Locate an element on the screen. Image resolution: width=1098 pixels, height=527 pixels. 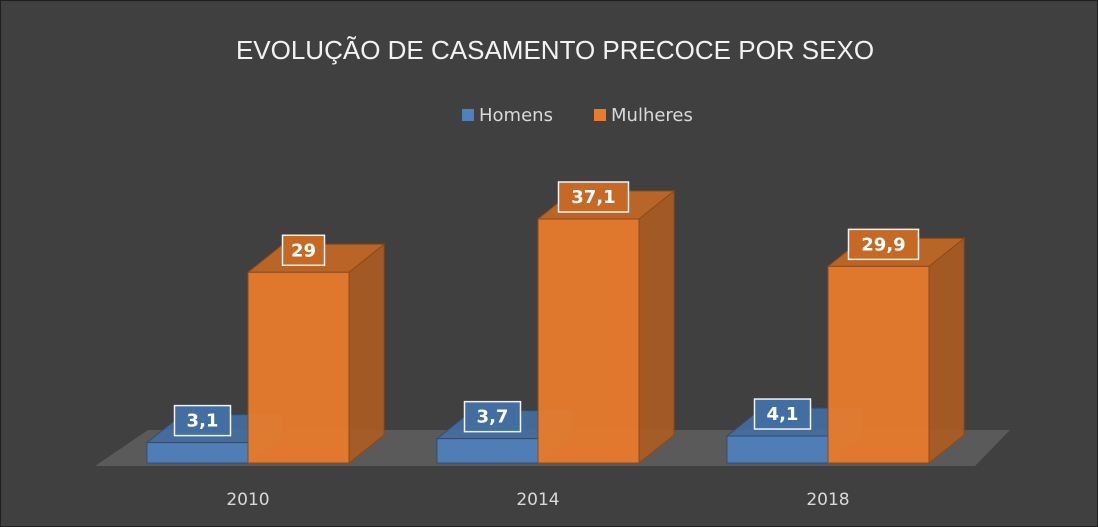
x-tick-label: 2018 is located at coordinates (827, 500).